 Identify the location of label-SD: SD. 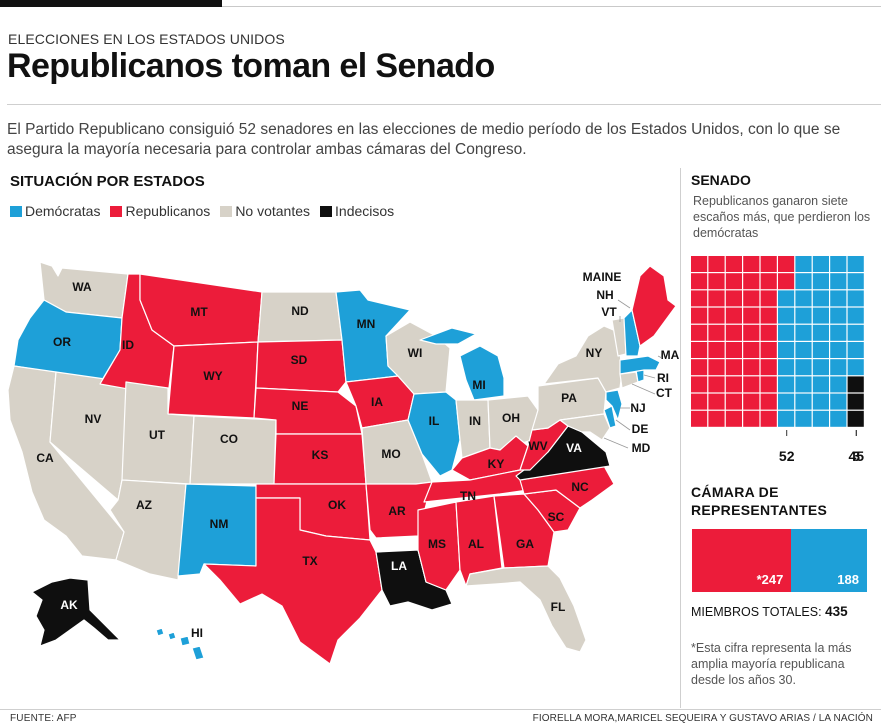
(299, 360).